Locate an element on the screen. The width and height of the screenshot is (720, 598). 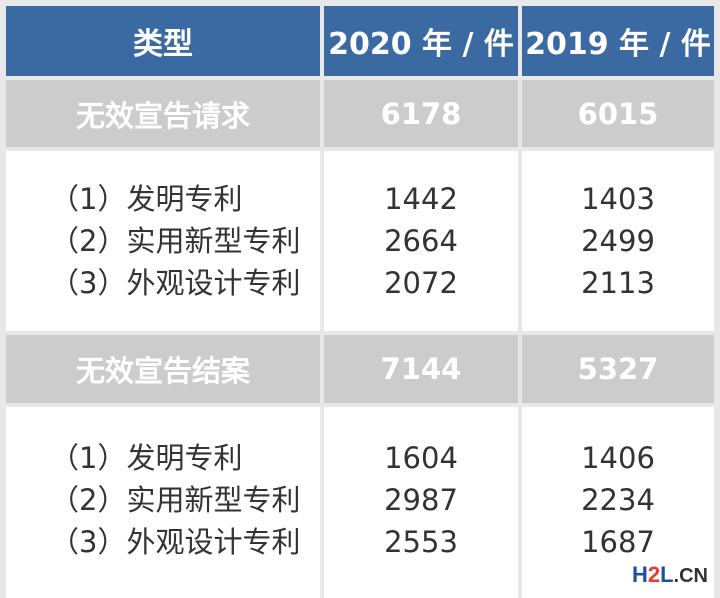
watermark-logo-cn: .CN is located at coordinates (690, 576).